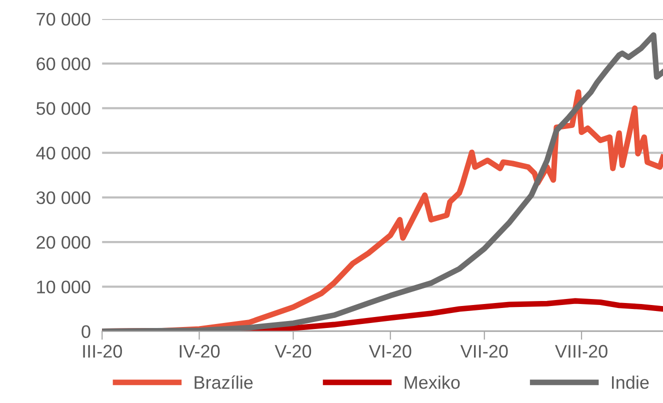  I want to click on y-tick-label: 10 000, so click(63, 287).